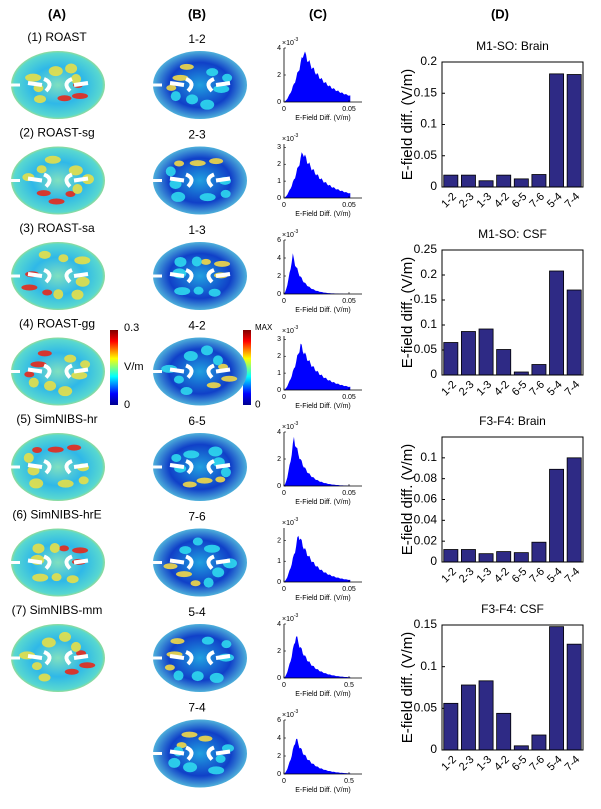 This screenshot has height=809, width=601. Describe the element at coordinates (573, 389) in the screenshot. I see `x-tick-label: 7-4` at that location.